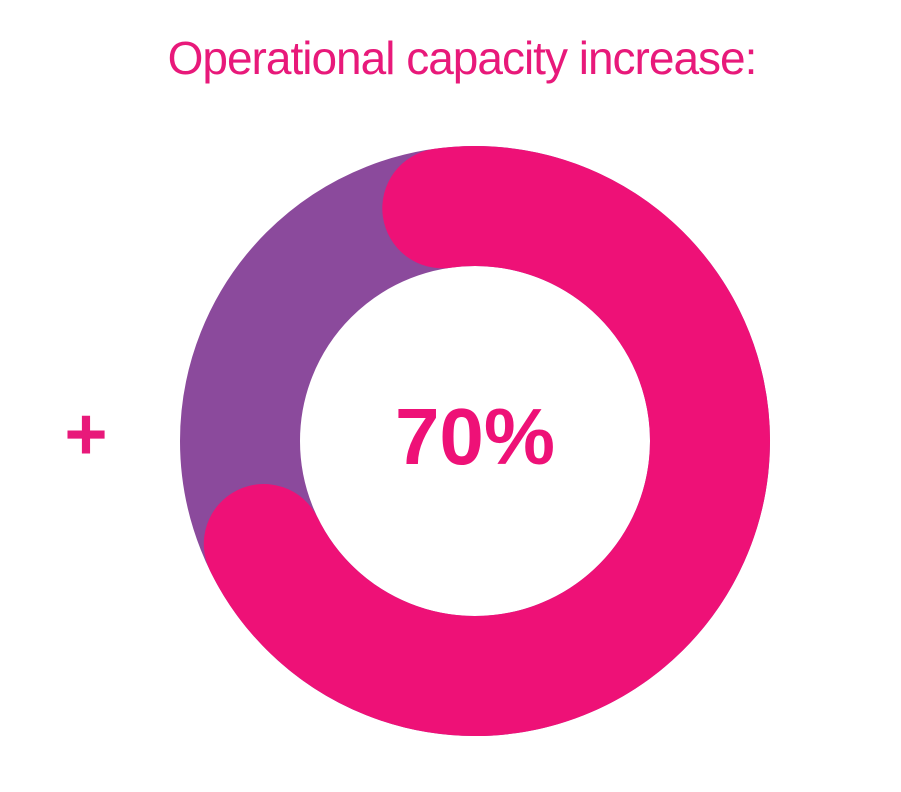 Image resolution: width=901 pixels, height=792 pixels. Describe the element at coordinates (462, 58) in the screenshot. I see `chart-title: Operational capacity increase:` at that location.